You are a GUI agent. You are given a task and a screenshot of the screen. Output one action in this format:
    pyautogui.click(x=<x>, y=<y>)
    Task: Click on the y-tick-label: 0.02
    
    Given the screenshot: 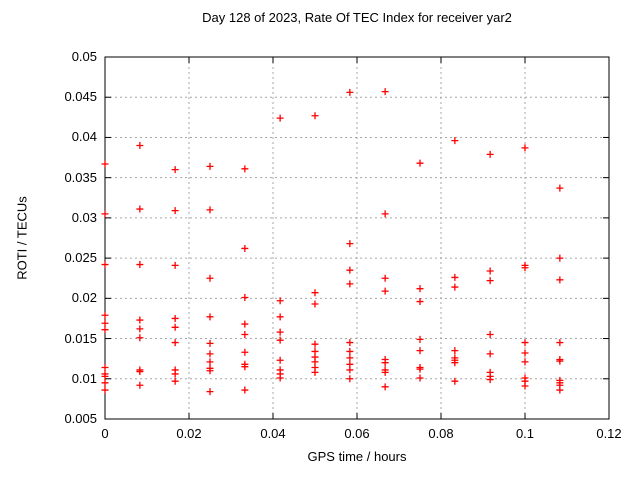 What is the action you would take?
    pyautogui.click(x=84, y=298)
    